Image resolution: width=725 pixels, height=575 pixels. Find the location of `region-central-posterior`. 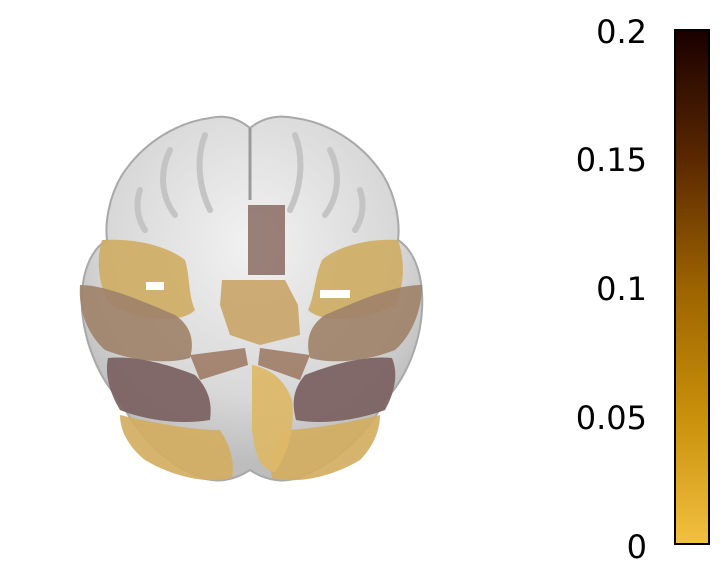

region-central-posterior is located at coordinates (260, 312).